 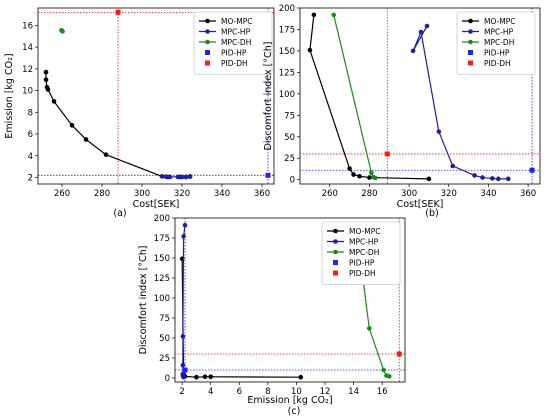 What do you see at coordinates (119, 213) in the screenshot?
I see `panel-caption: (a)` at bounding box center [119, 213].